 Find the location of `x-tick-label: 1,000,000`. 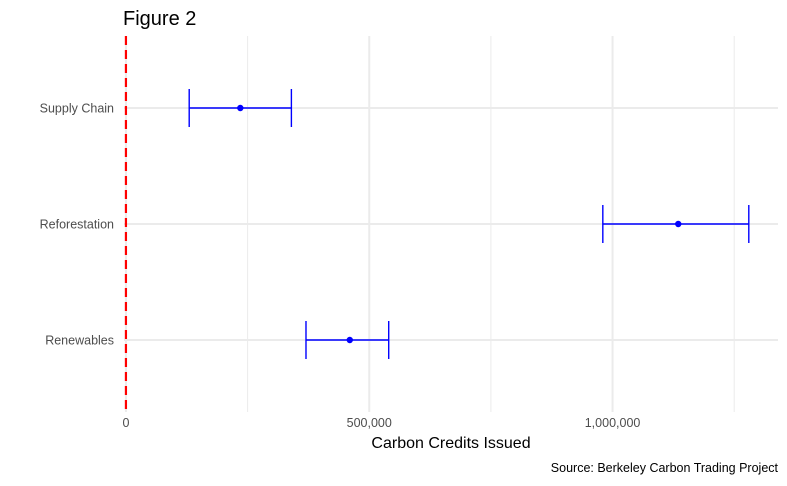

x-tick-label: 1,000,000 is located at coordinates (613, 423).